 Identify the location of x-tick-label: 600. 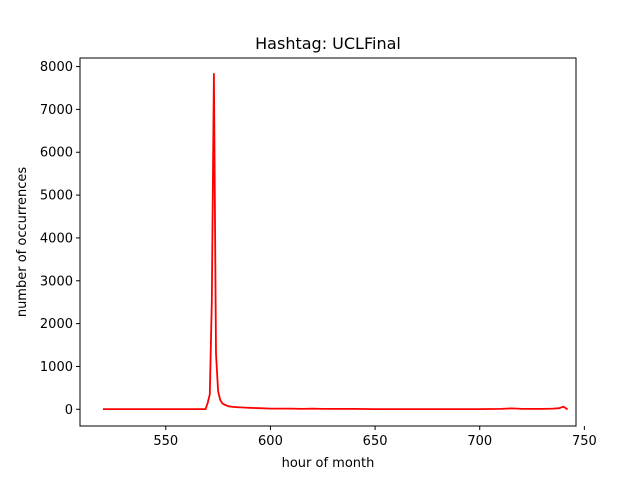
(270, 441).